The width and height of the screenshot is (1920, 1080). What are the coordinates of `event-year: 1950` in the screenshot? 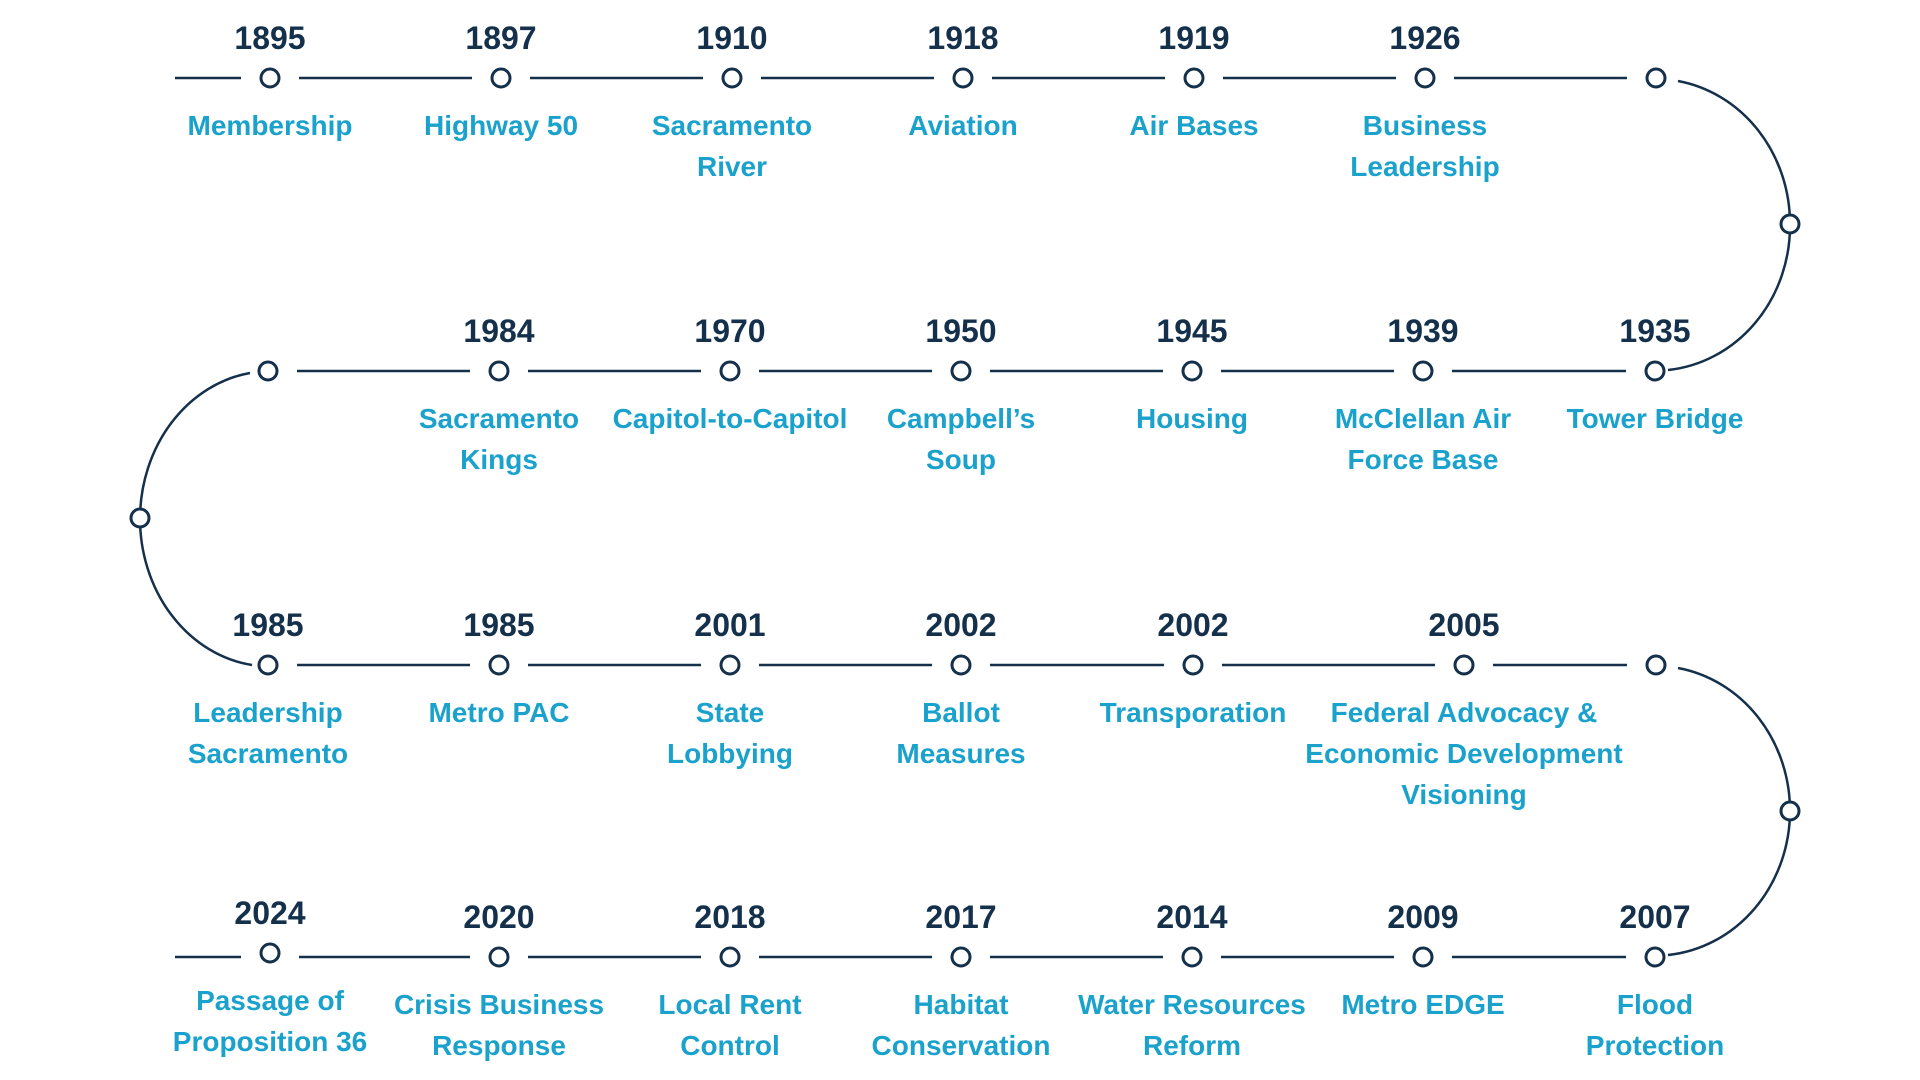 It's located at (960, 331).